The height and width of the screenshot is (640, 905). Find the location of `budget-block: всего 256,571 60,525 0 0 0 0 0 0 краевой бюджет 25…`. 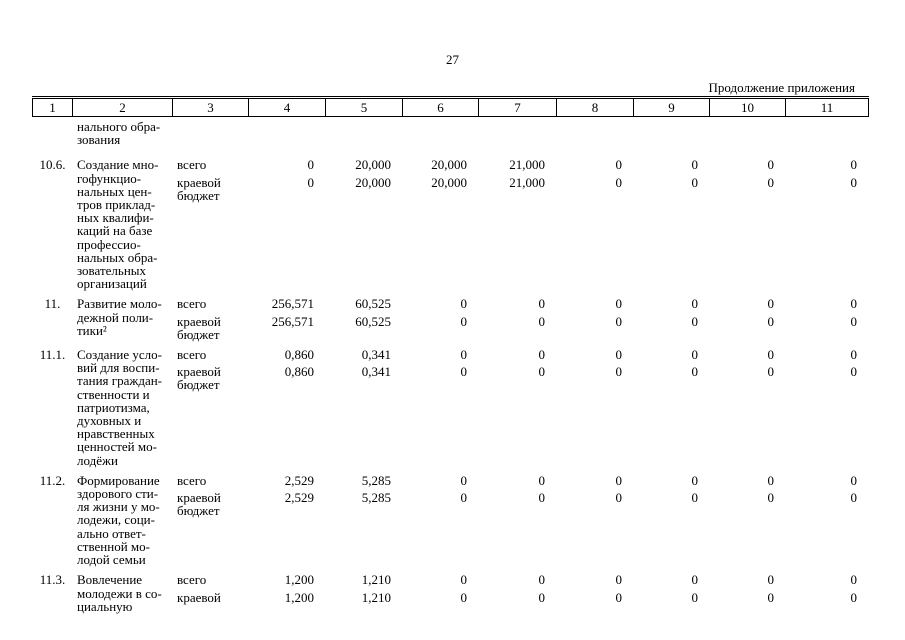

budget-block: всего 256,571 60,525 0 0 0 0 0 0 краевой бюджет 25… is located at coordinates (521, 319).